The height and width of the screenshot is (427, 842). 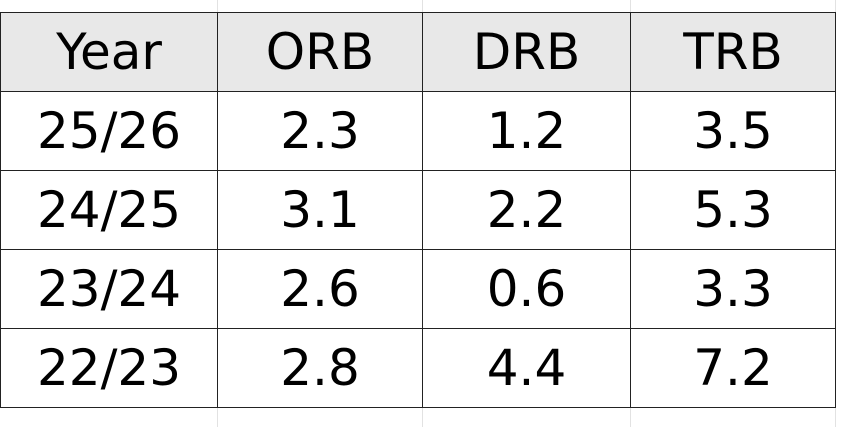 What do you see at coordinates (320, 52) in the screenshot?
I see `header-cell: ORB` at bounding box center [320, 52].